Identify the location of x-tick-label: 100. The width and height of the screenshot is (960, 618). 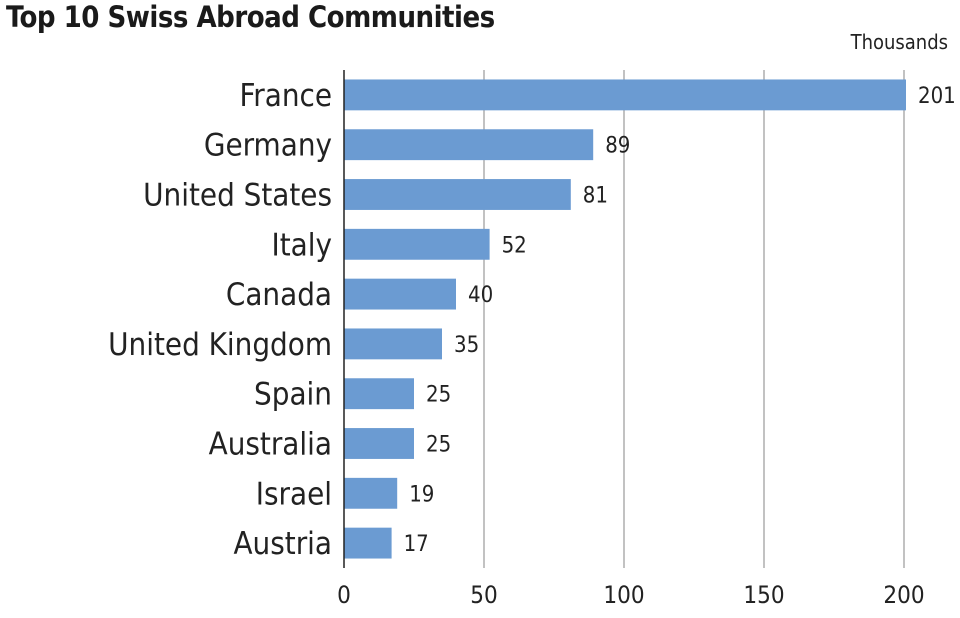
(623, 595).